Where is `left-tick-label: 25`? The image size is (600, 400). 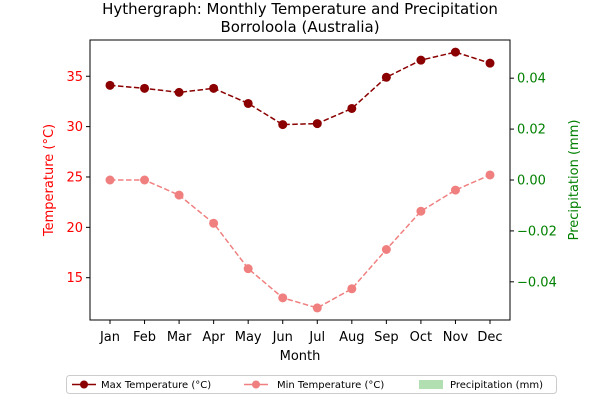
left-tick-label: 25 is located at coordinates (74, 177).